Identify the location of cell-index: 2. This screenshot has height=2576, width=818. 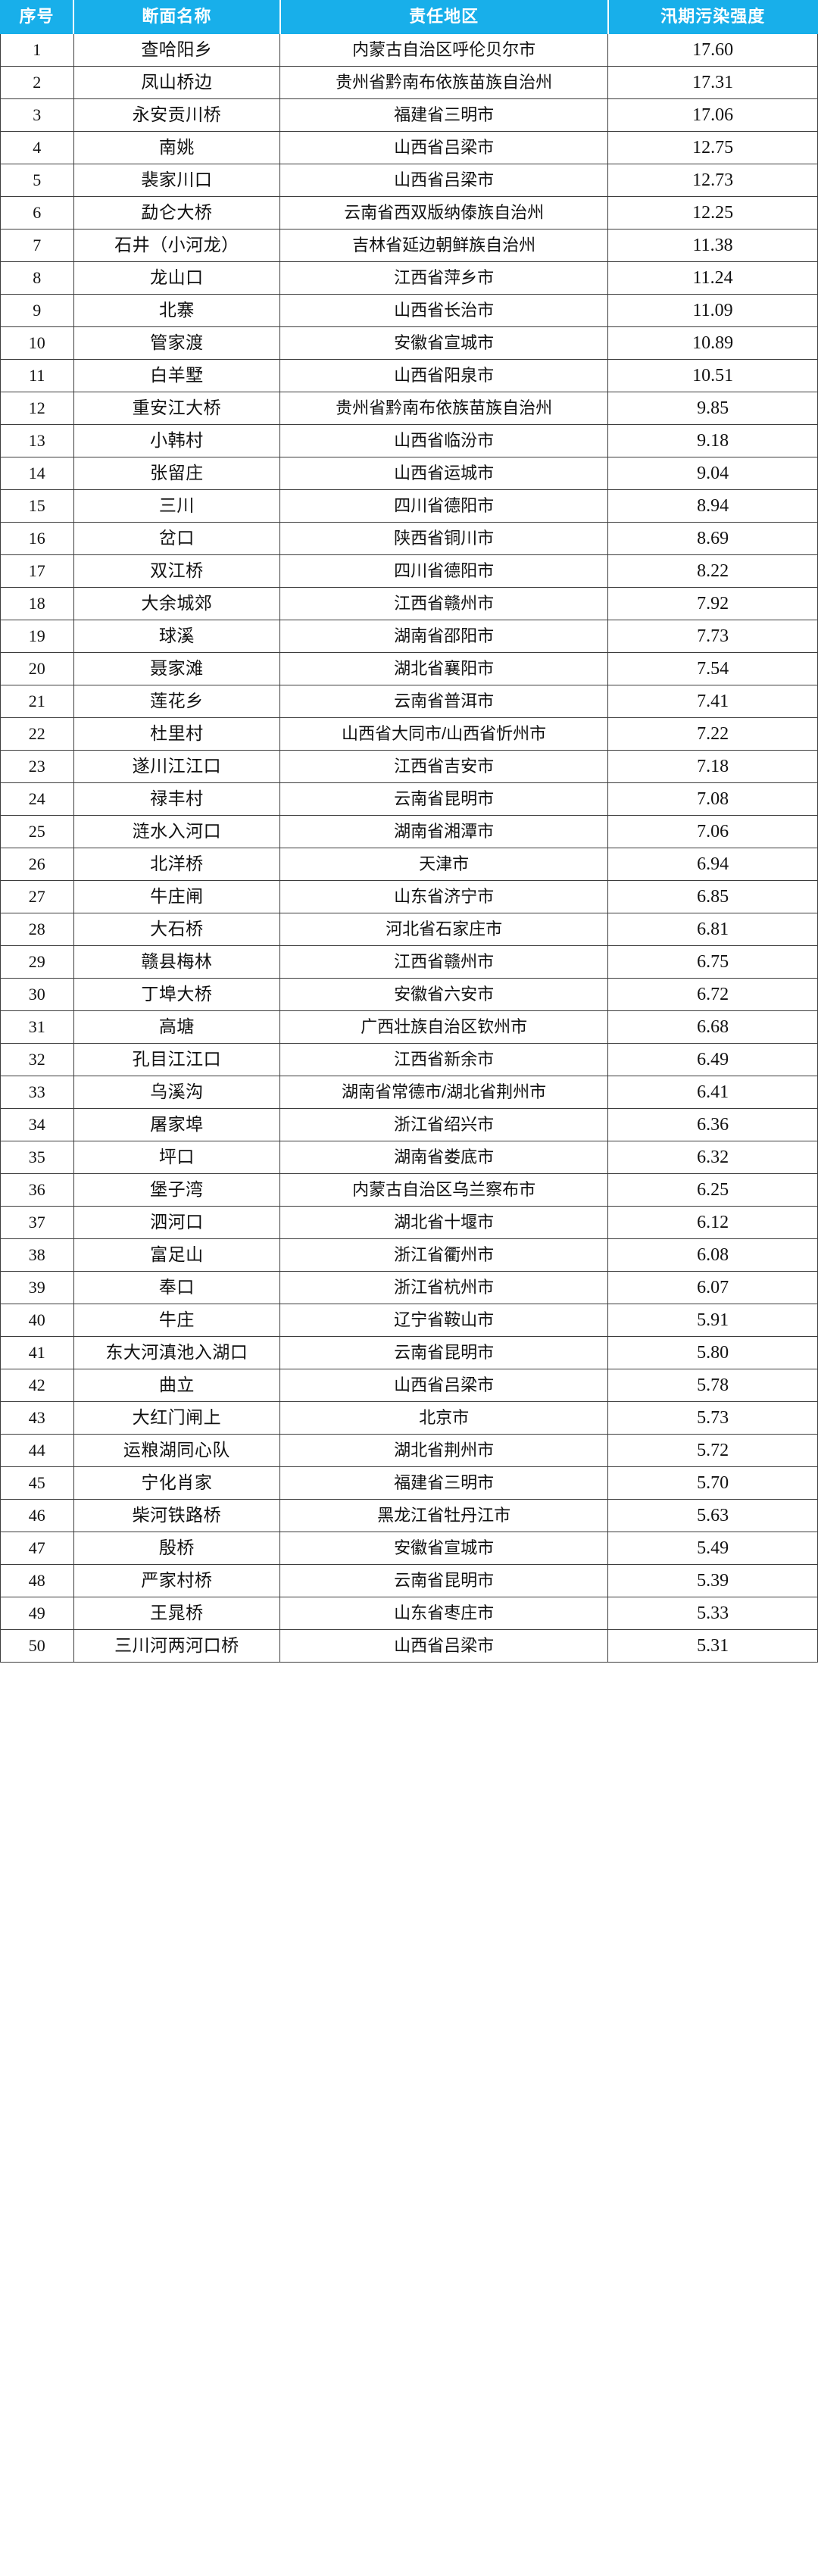
(37, 83).